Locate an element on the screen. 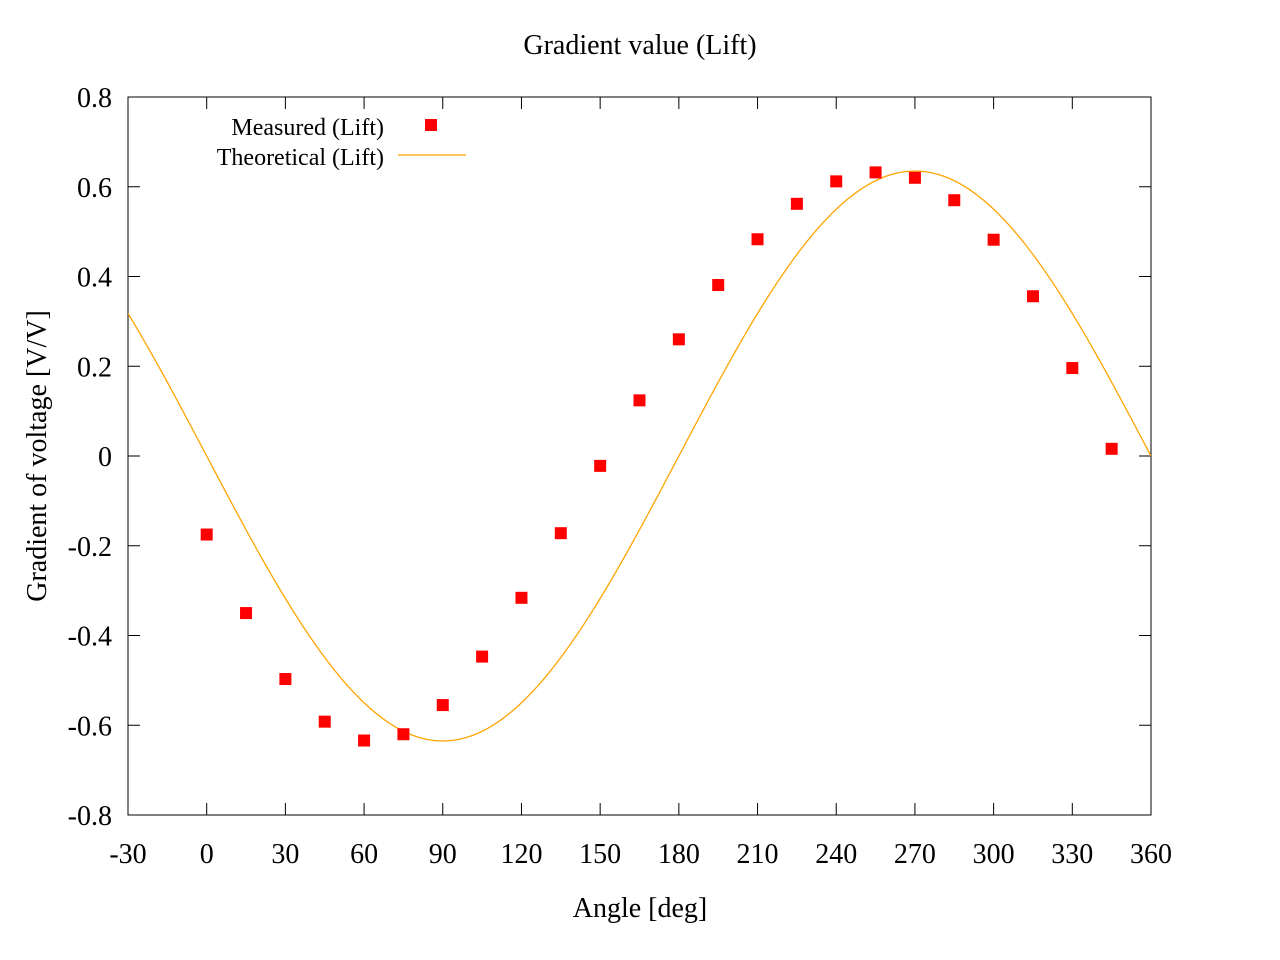 The height and width of the screenshot is (960, 1280). chart-title: Gradient value (Lift) is located at coordinates (639, 45).